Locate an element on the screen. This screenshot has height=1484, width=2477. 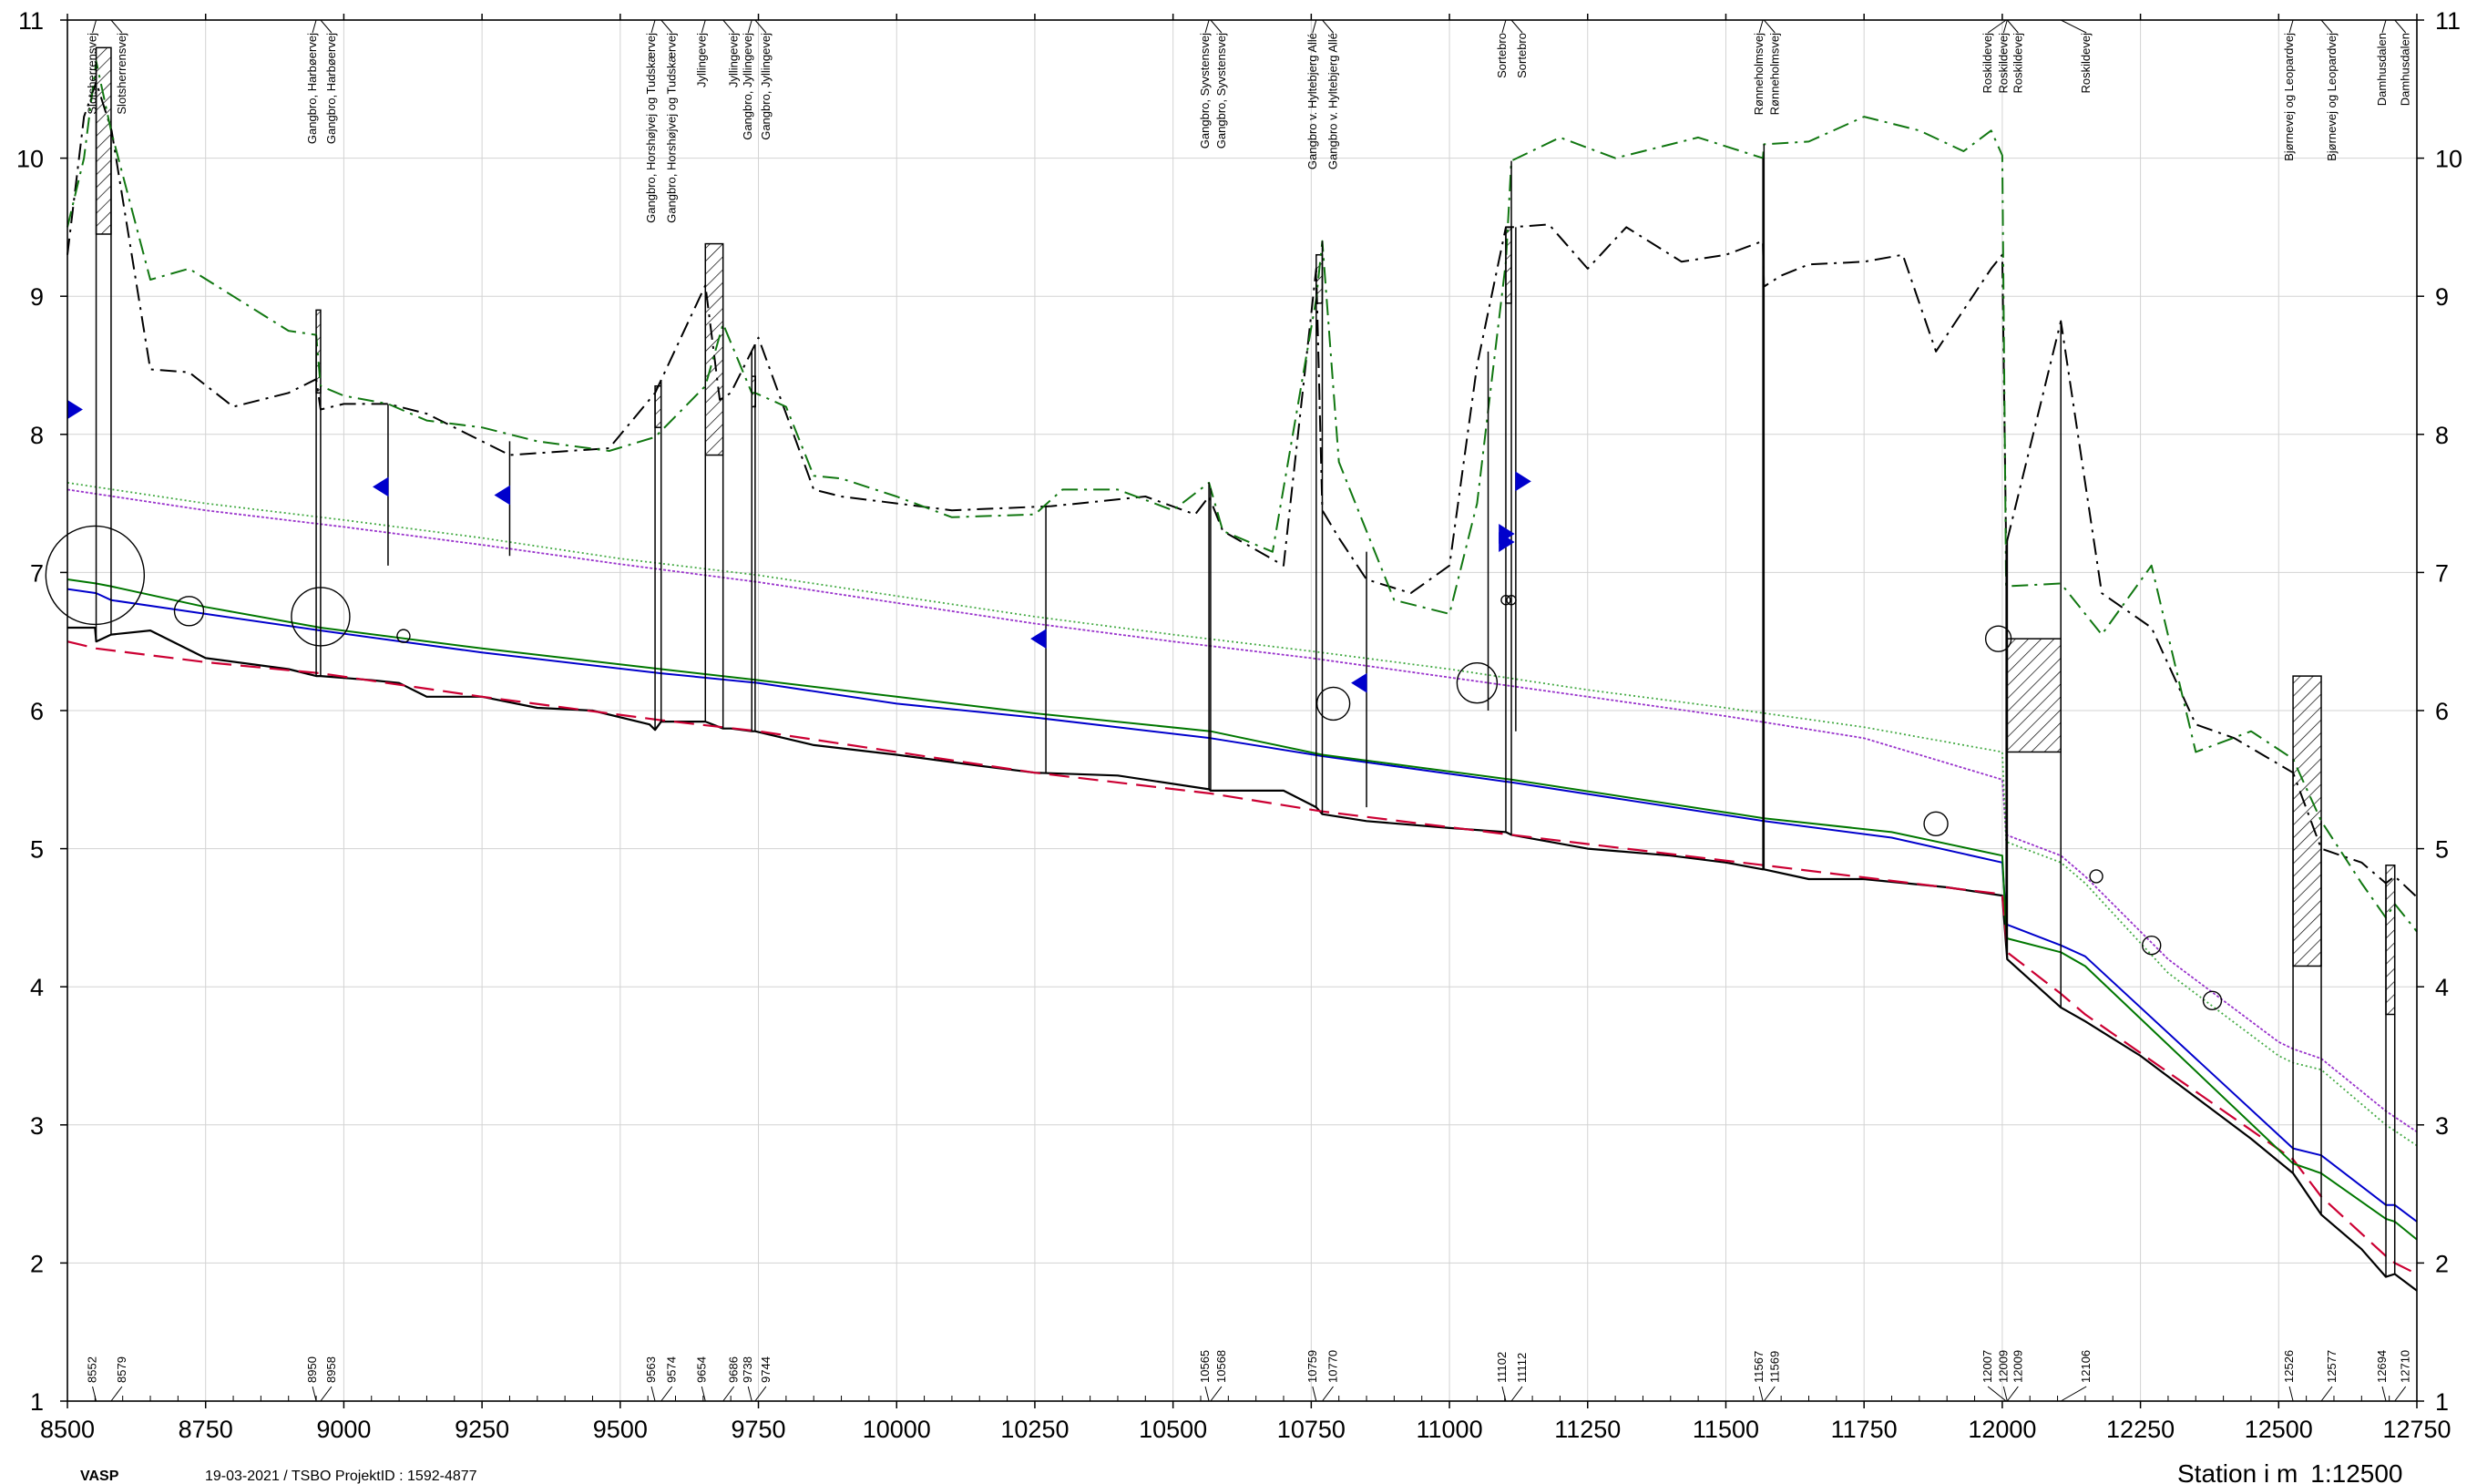
bridge-station: 12710 is located at coordinates (2405, 1366).